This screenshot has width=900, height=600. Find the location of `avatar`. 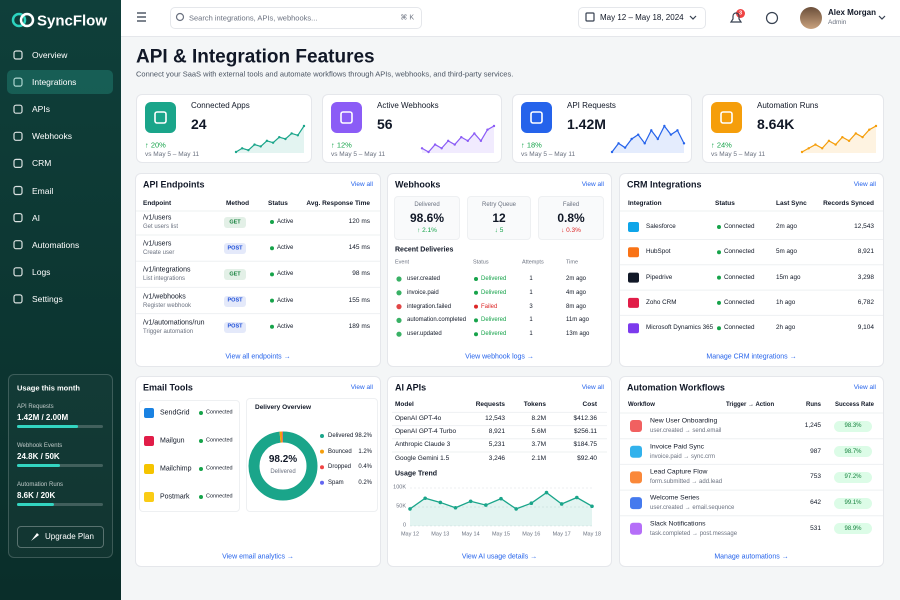

avatar is located at coordinates (811, 18).